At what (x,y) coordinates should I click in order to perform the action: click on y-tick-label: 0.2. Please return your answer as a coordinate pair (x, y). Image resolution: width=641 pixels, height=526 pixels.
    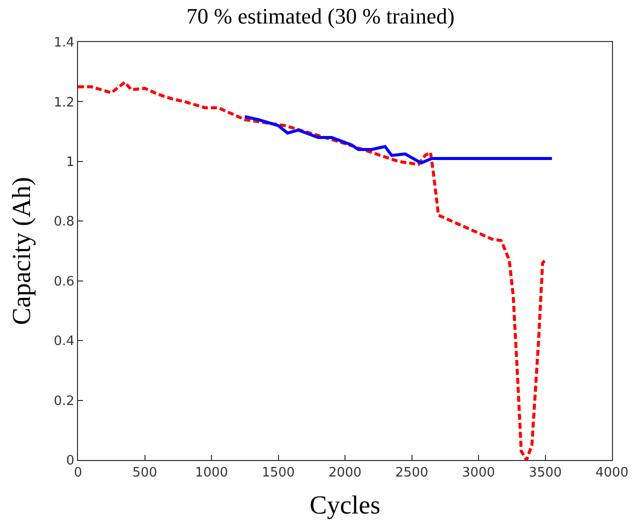
    Looking at the image, I should click on (64, 401).